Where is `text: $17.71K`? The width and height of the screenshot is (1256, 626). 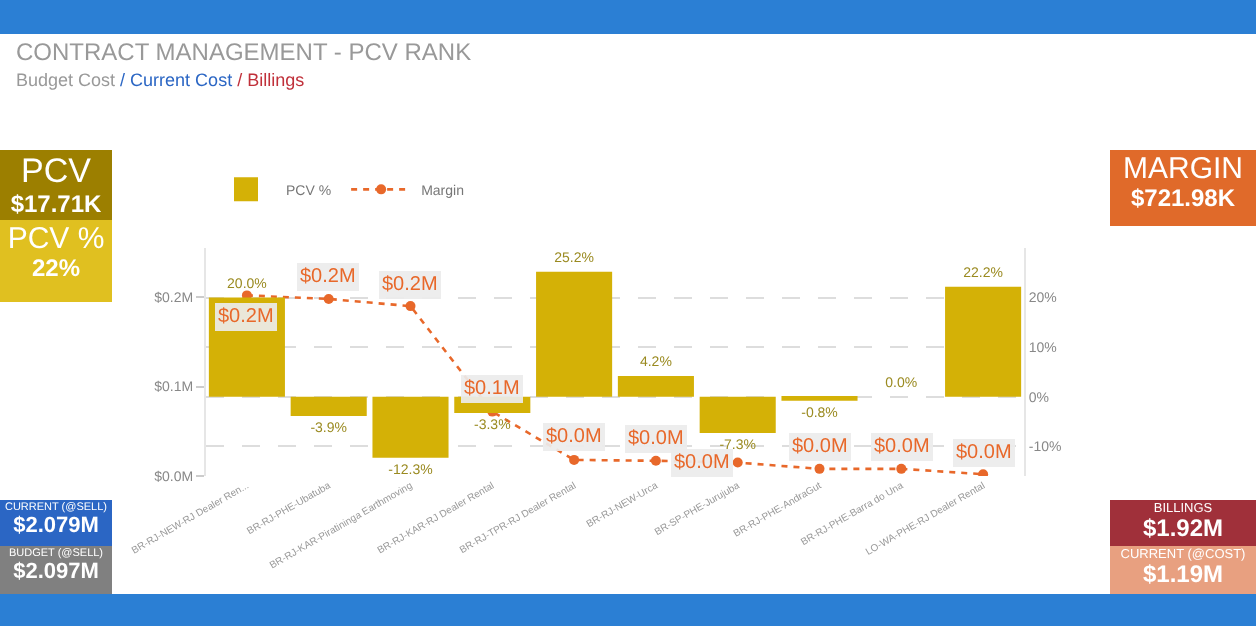
text: $17.71K is located at coordinates (56, 204).